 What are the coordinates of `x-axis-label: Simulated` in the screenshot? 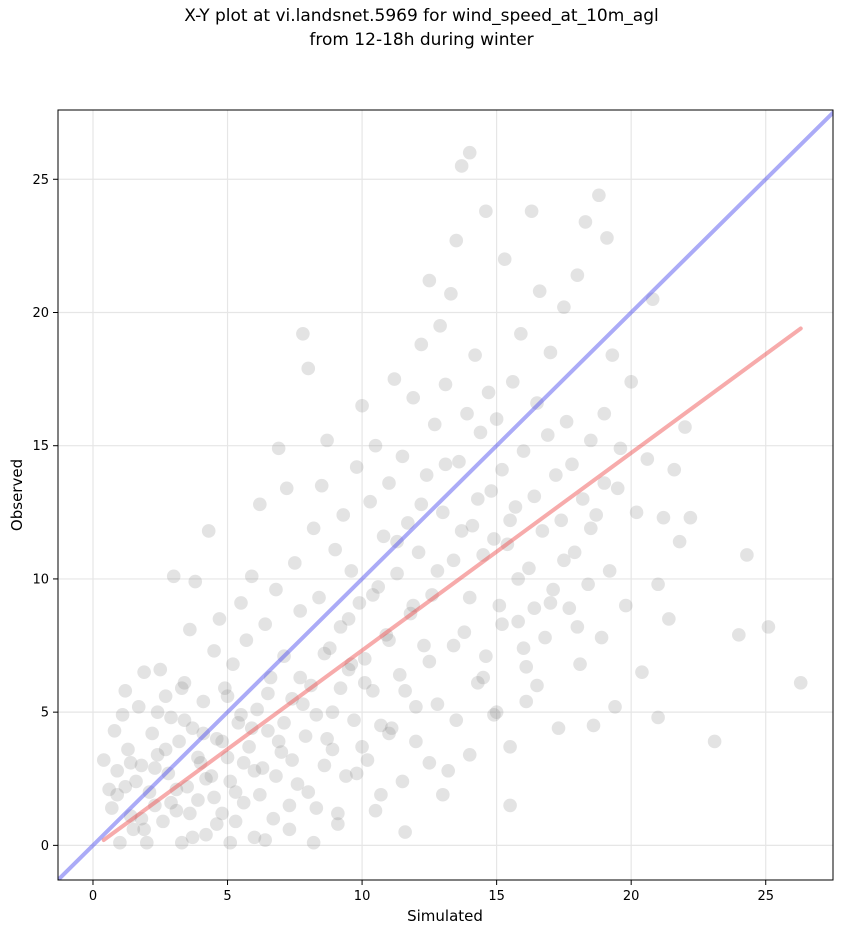 It's located at (445, 916).